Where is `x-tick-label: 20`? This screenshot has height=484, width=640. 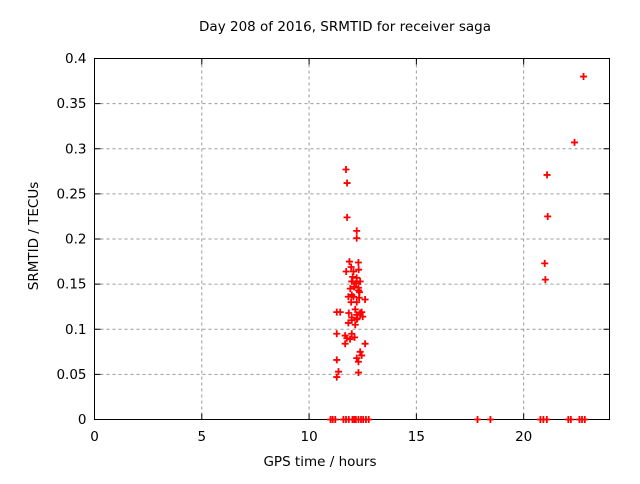
x-tick-label: 20 is located at coordinates (523, 437).